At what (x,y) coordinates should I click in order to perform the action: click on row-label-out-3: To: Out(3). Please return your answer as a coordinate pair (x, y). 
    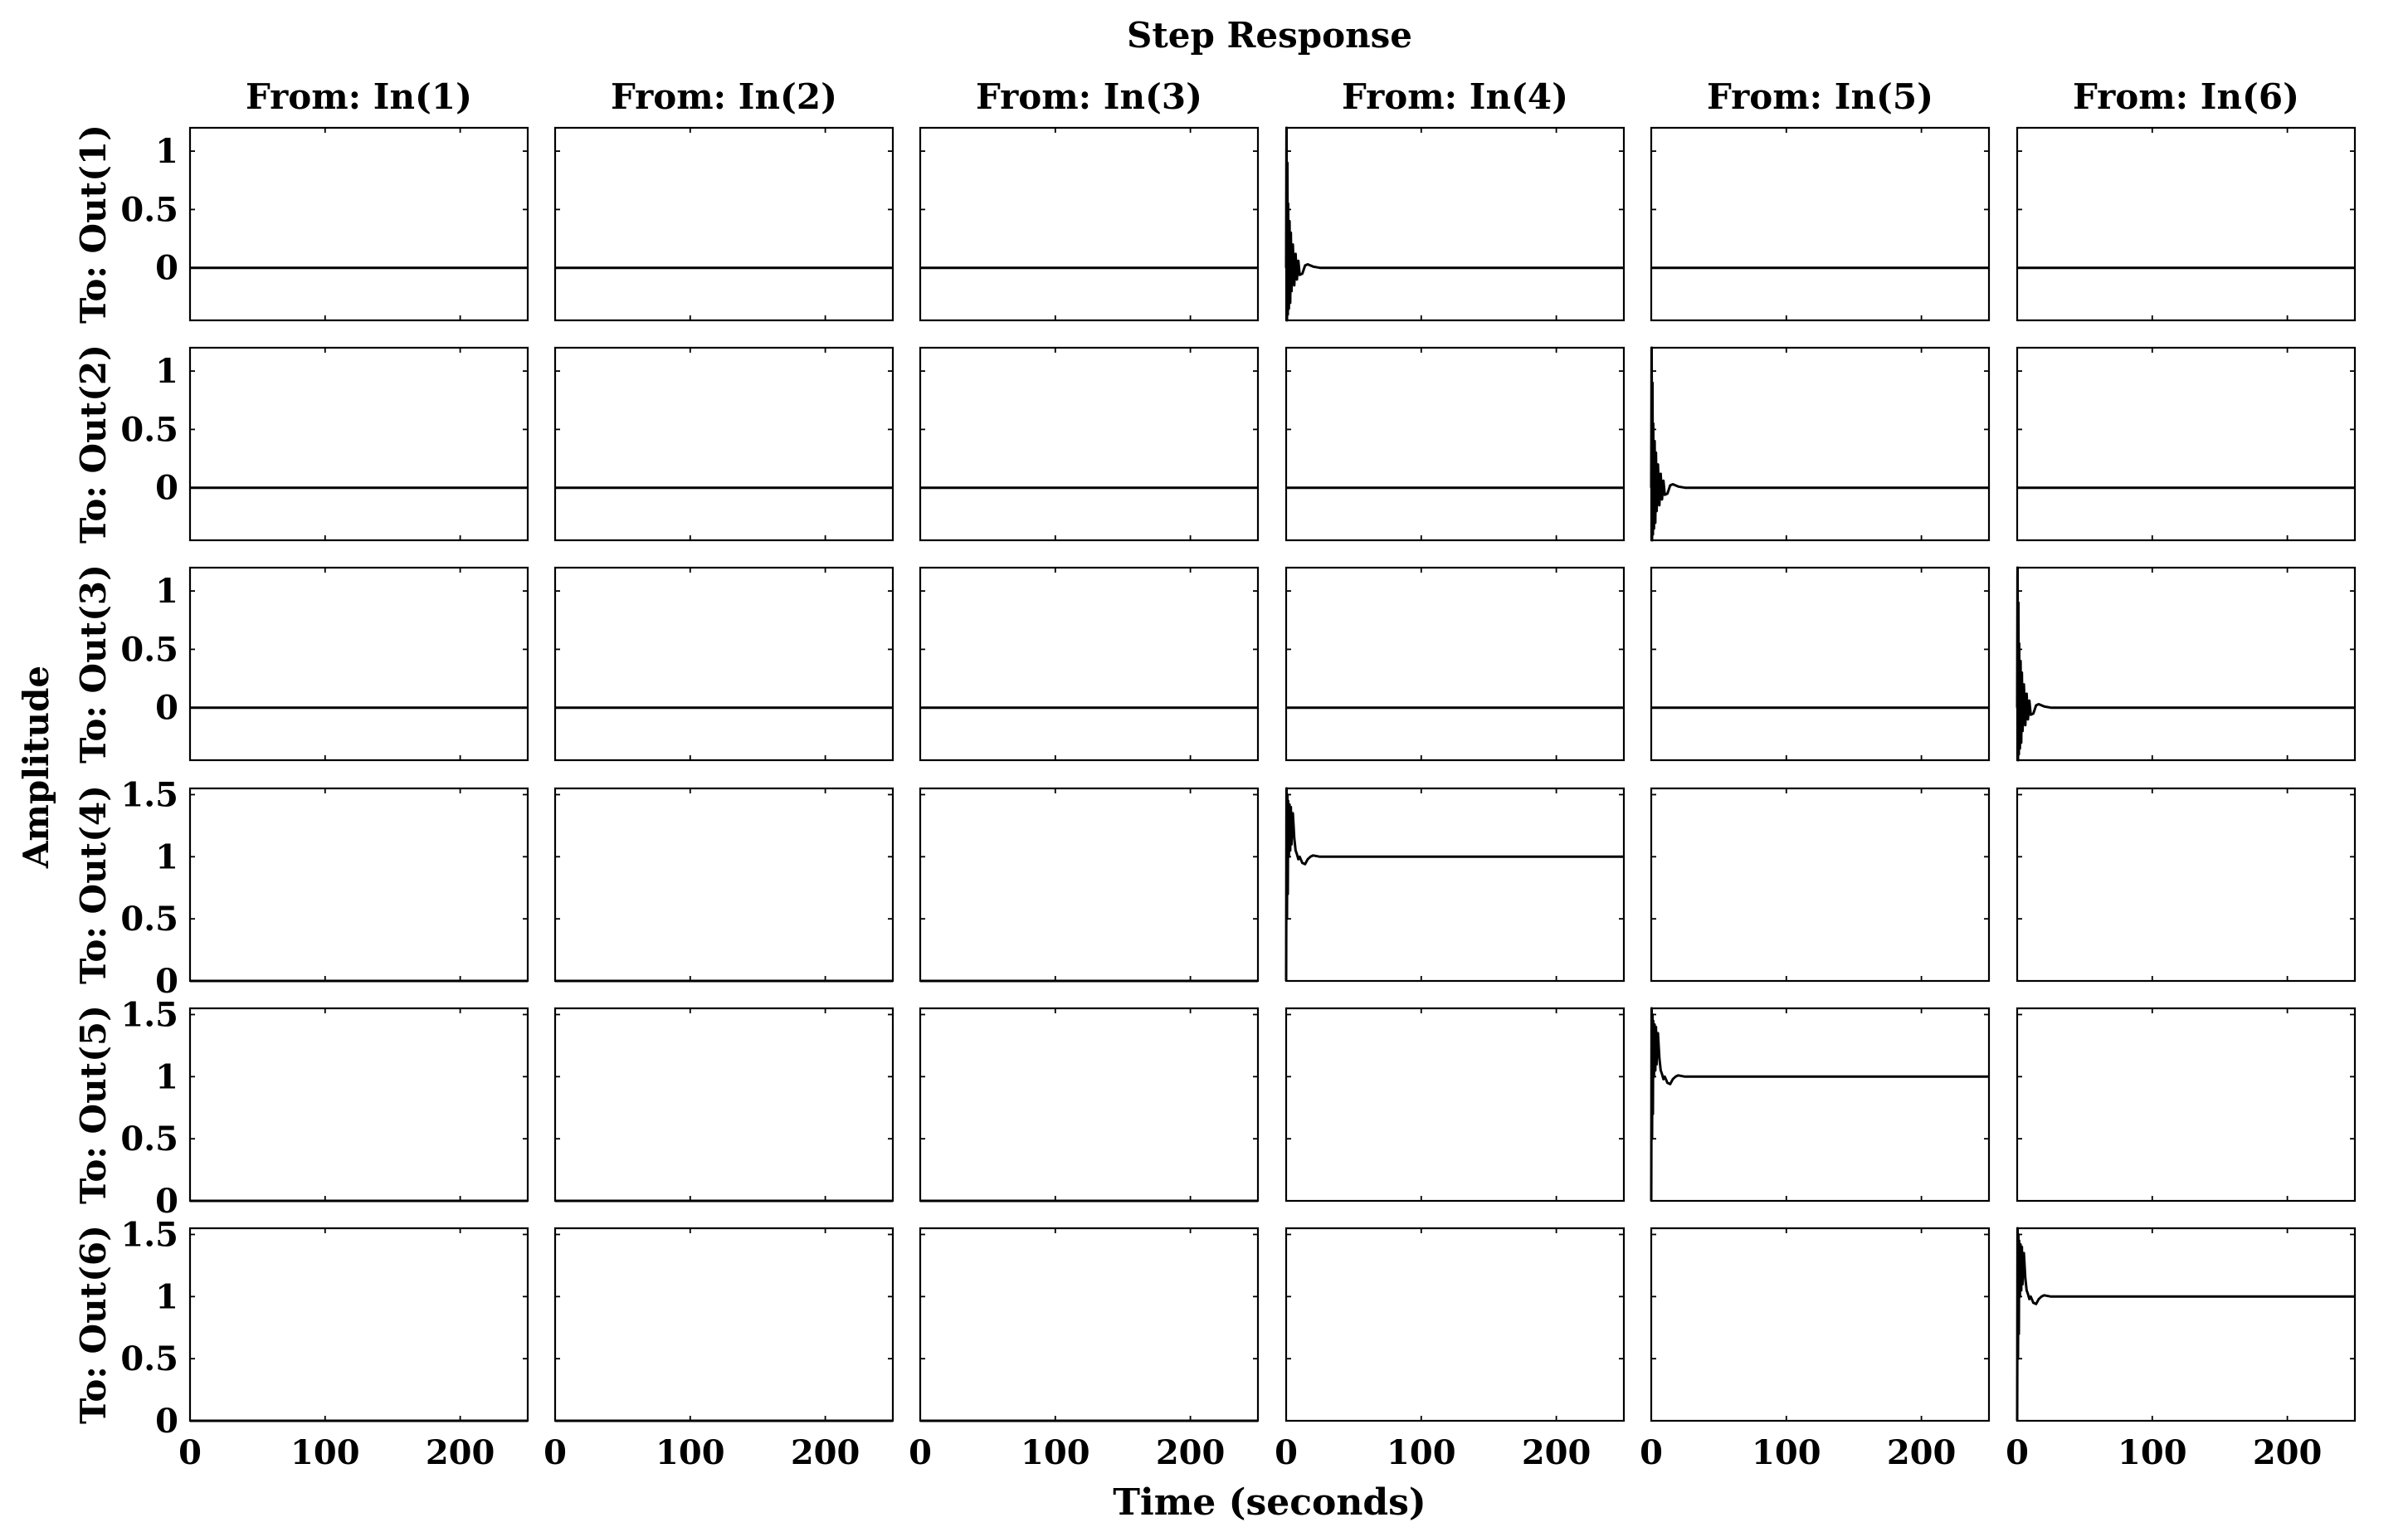
    Looking at the image, I should click on (93, 664).